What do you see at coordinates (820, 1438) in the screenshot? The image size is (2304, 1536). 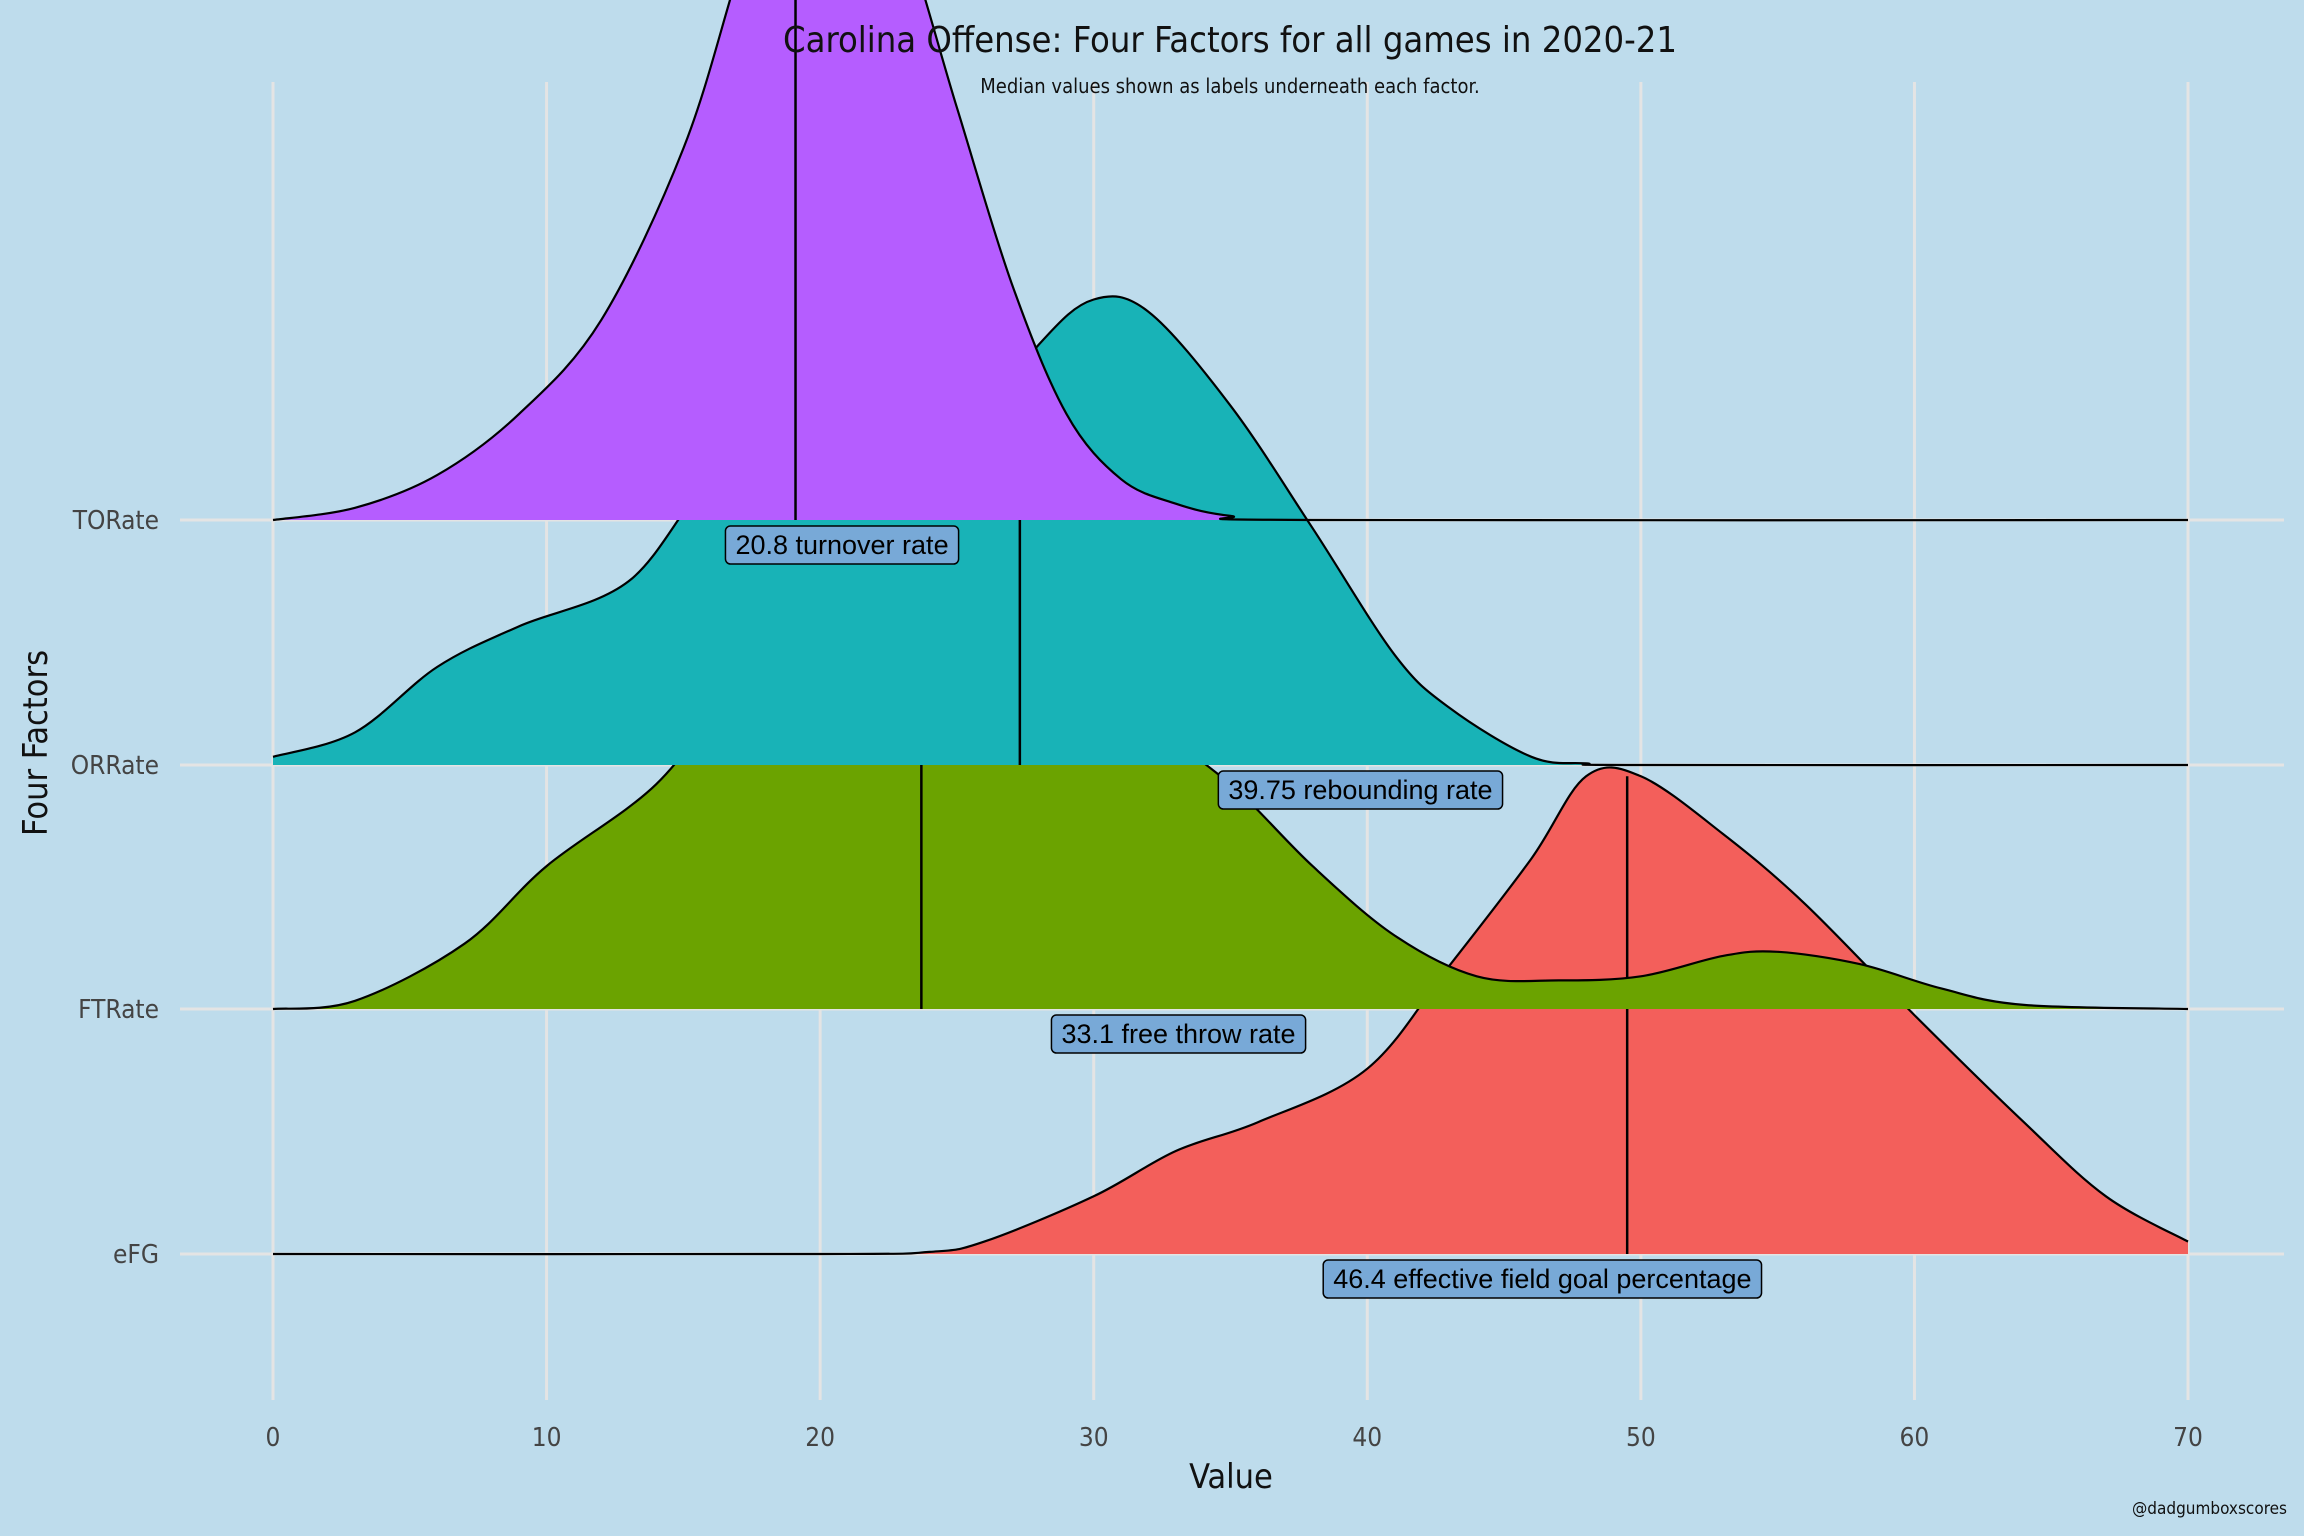 I see `x-tick-label: 20` at bounding box center [820, 1438].